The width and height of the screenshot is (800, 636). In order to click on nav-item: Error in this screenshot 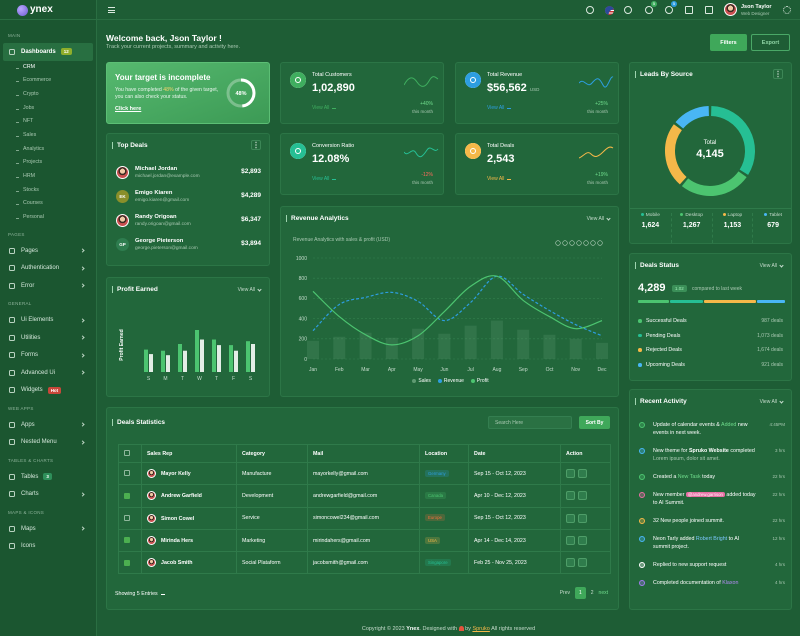, I will do `click(48, 286)`.